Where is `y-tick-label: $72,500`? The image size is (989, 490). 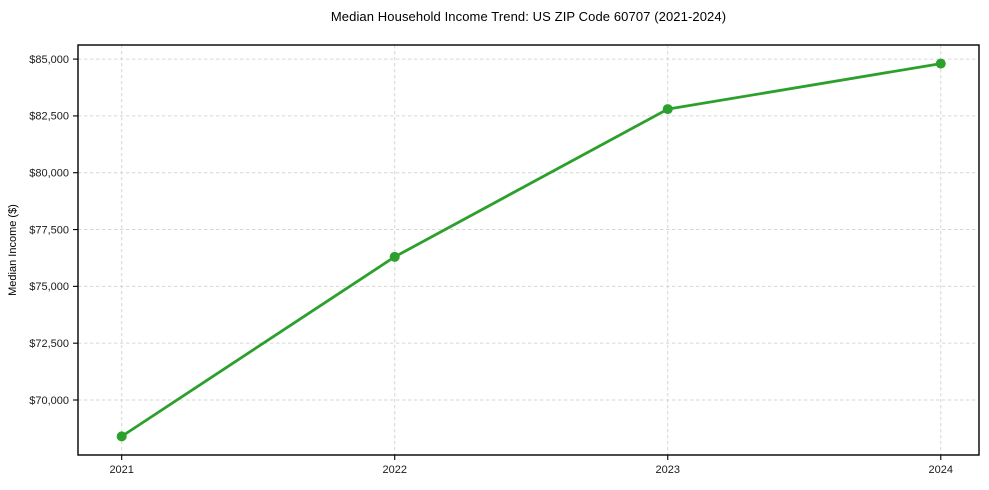 y-tick-label: $72,500 is located at coordinates (49, 344).